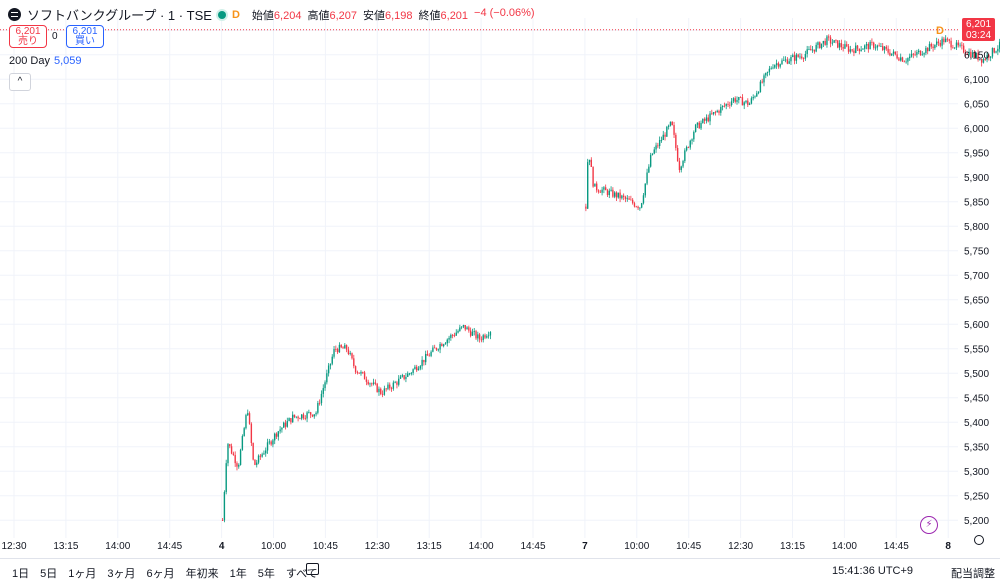  Describe the element at coordinates (235, 14) in the screenshot. I see `data-delay-badge: D` at that location.